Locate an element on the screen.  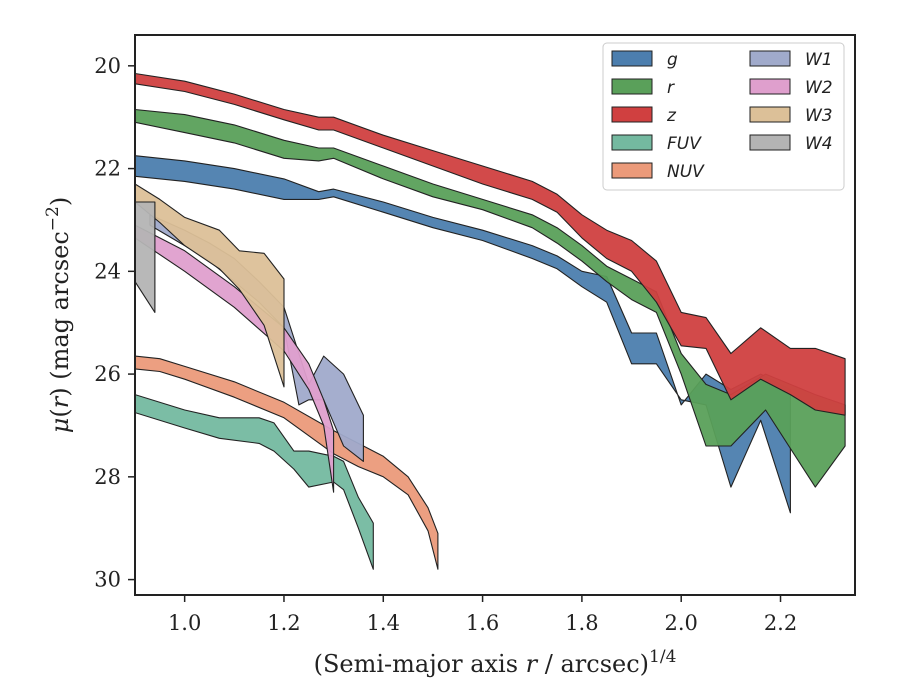
legend-item-g: g is located at coordinates (644, 60).